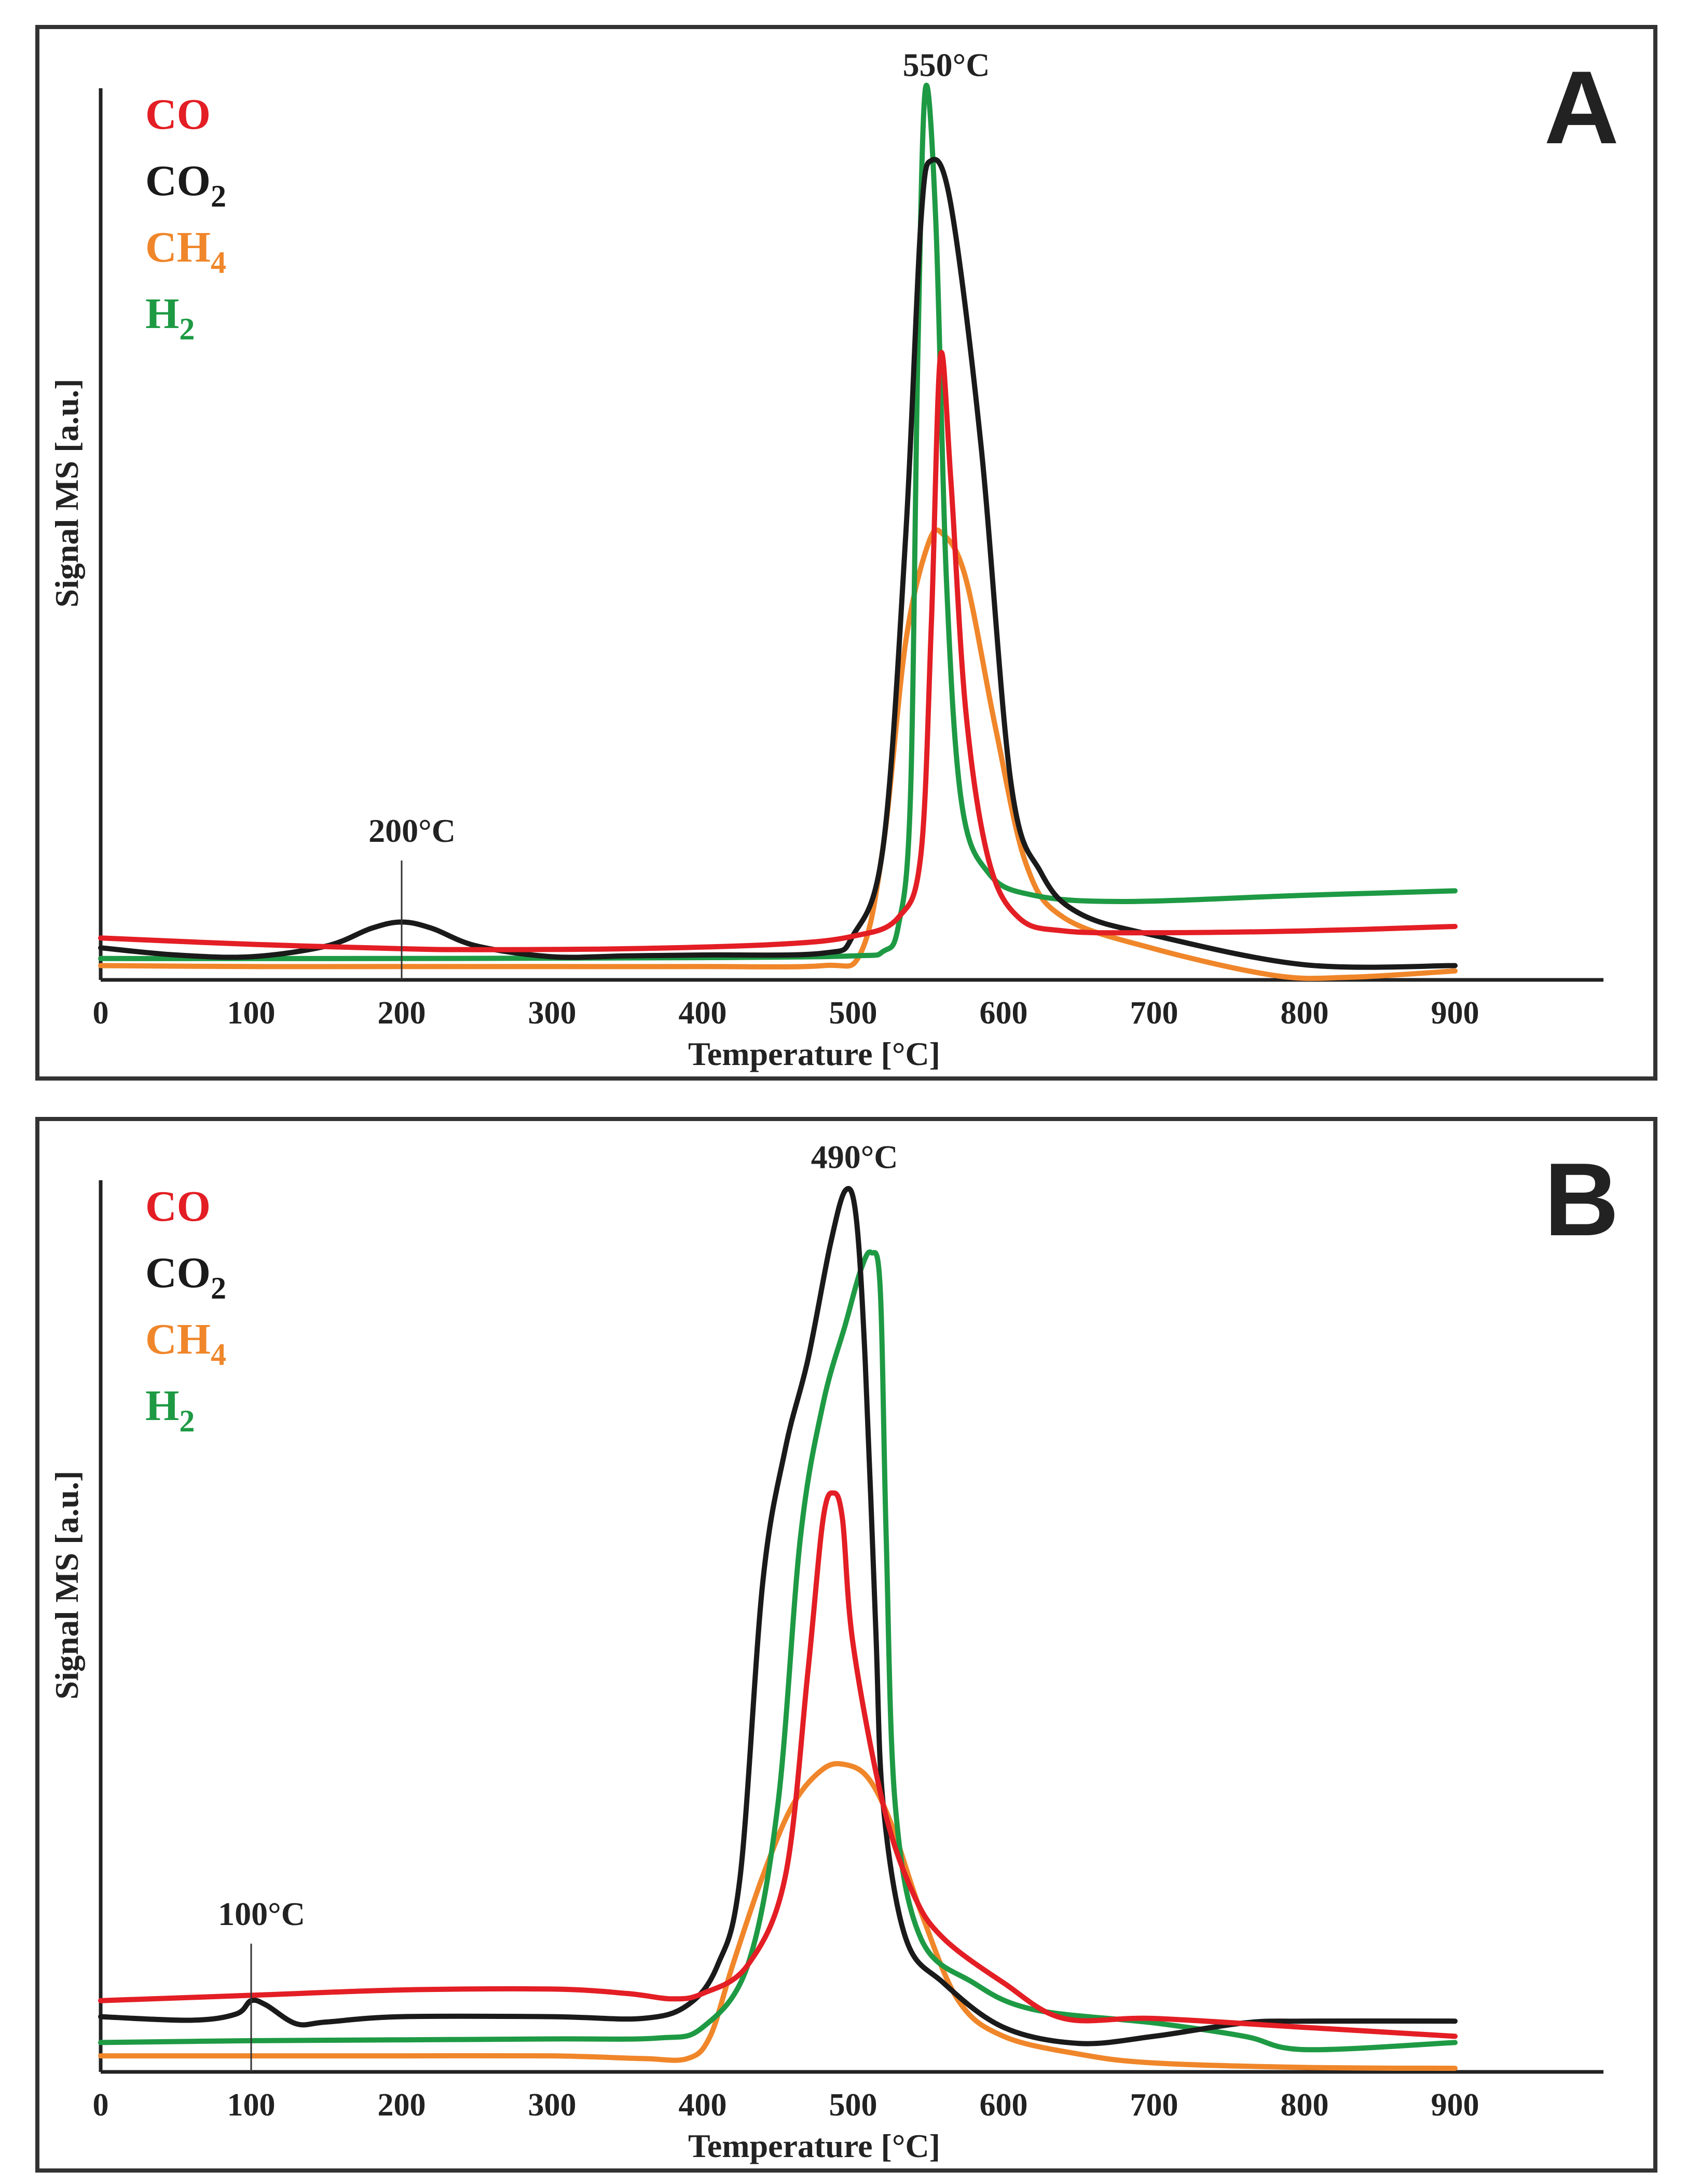 The height and width of the screenshot is (2184, 1687). Describe the element at coordinates (778, 1916) in the screenshot. I see `series-line-ch4` at that location.